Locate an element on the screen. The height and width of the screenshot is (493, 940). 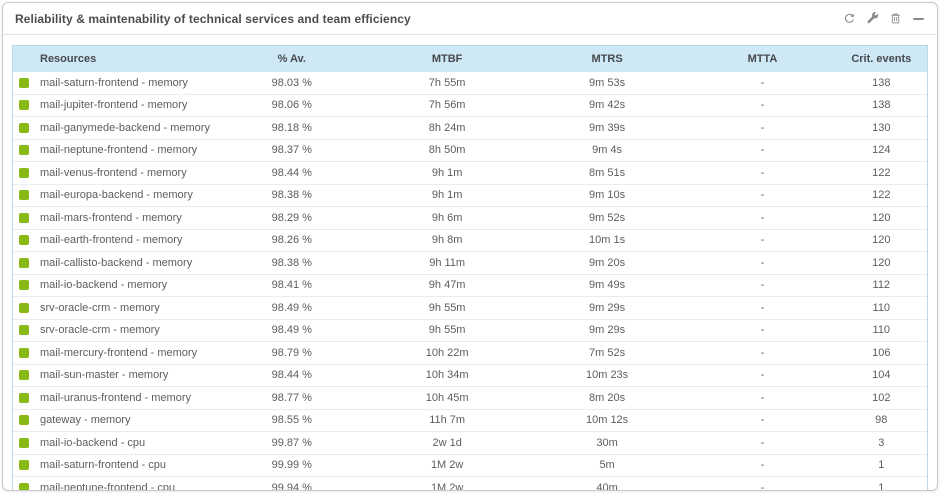
resource-cell: gateway - memory is located at coordinates (114, 420).